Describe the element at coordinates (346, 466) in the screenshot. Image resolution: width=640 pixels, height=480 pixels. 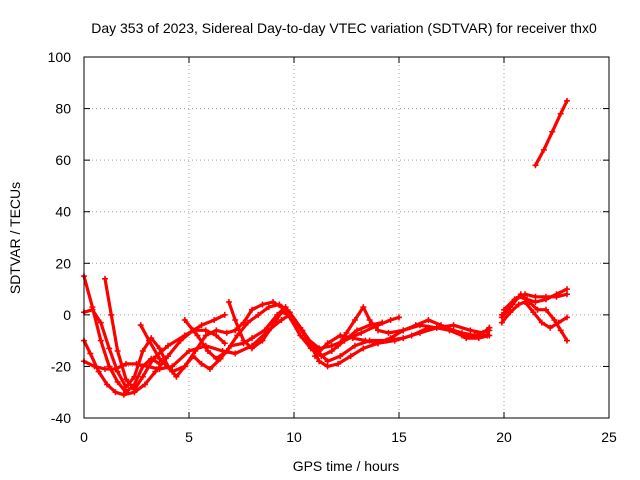
I see `x-axis-label: GPS time / hours` at that location.